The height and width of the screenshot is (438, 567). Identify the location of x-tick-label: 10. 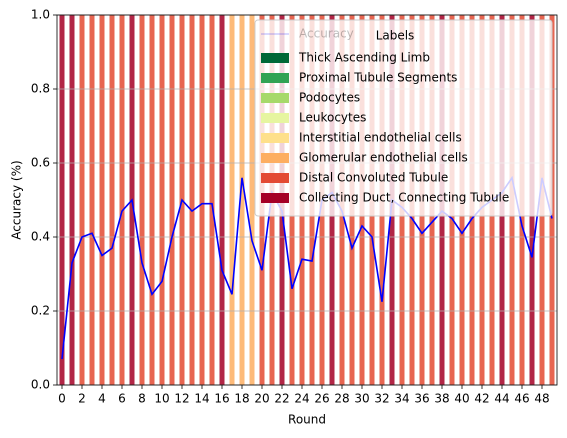
(161, 399).